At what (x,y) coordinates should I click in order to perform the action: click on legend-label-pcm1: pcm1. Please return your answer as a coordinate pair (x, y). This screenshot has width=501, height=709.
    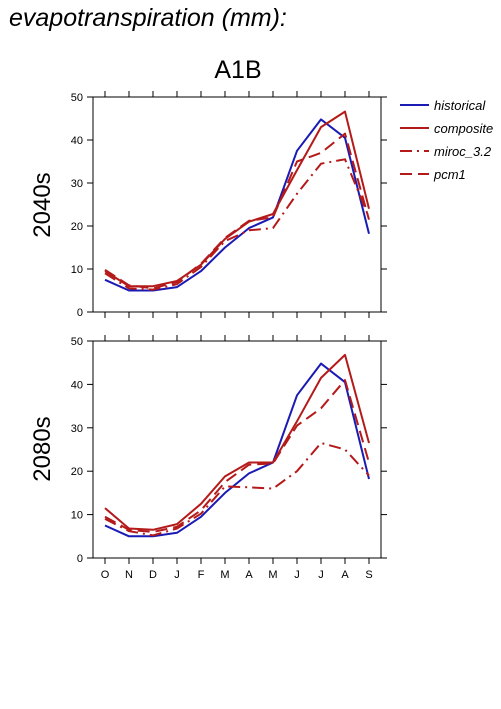
    Looking at the image, I should click on (449, 174).